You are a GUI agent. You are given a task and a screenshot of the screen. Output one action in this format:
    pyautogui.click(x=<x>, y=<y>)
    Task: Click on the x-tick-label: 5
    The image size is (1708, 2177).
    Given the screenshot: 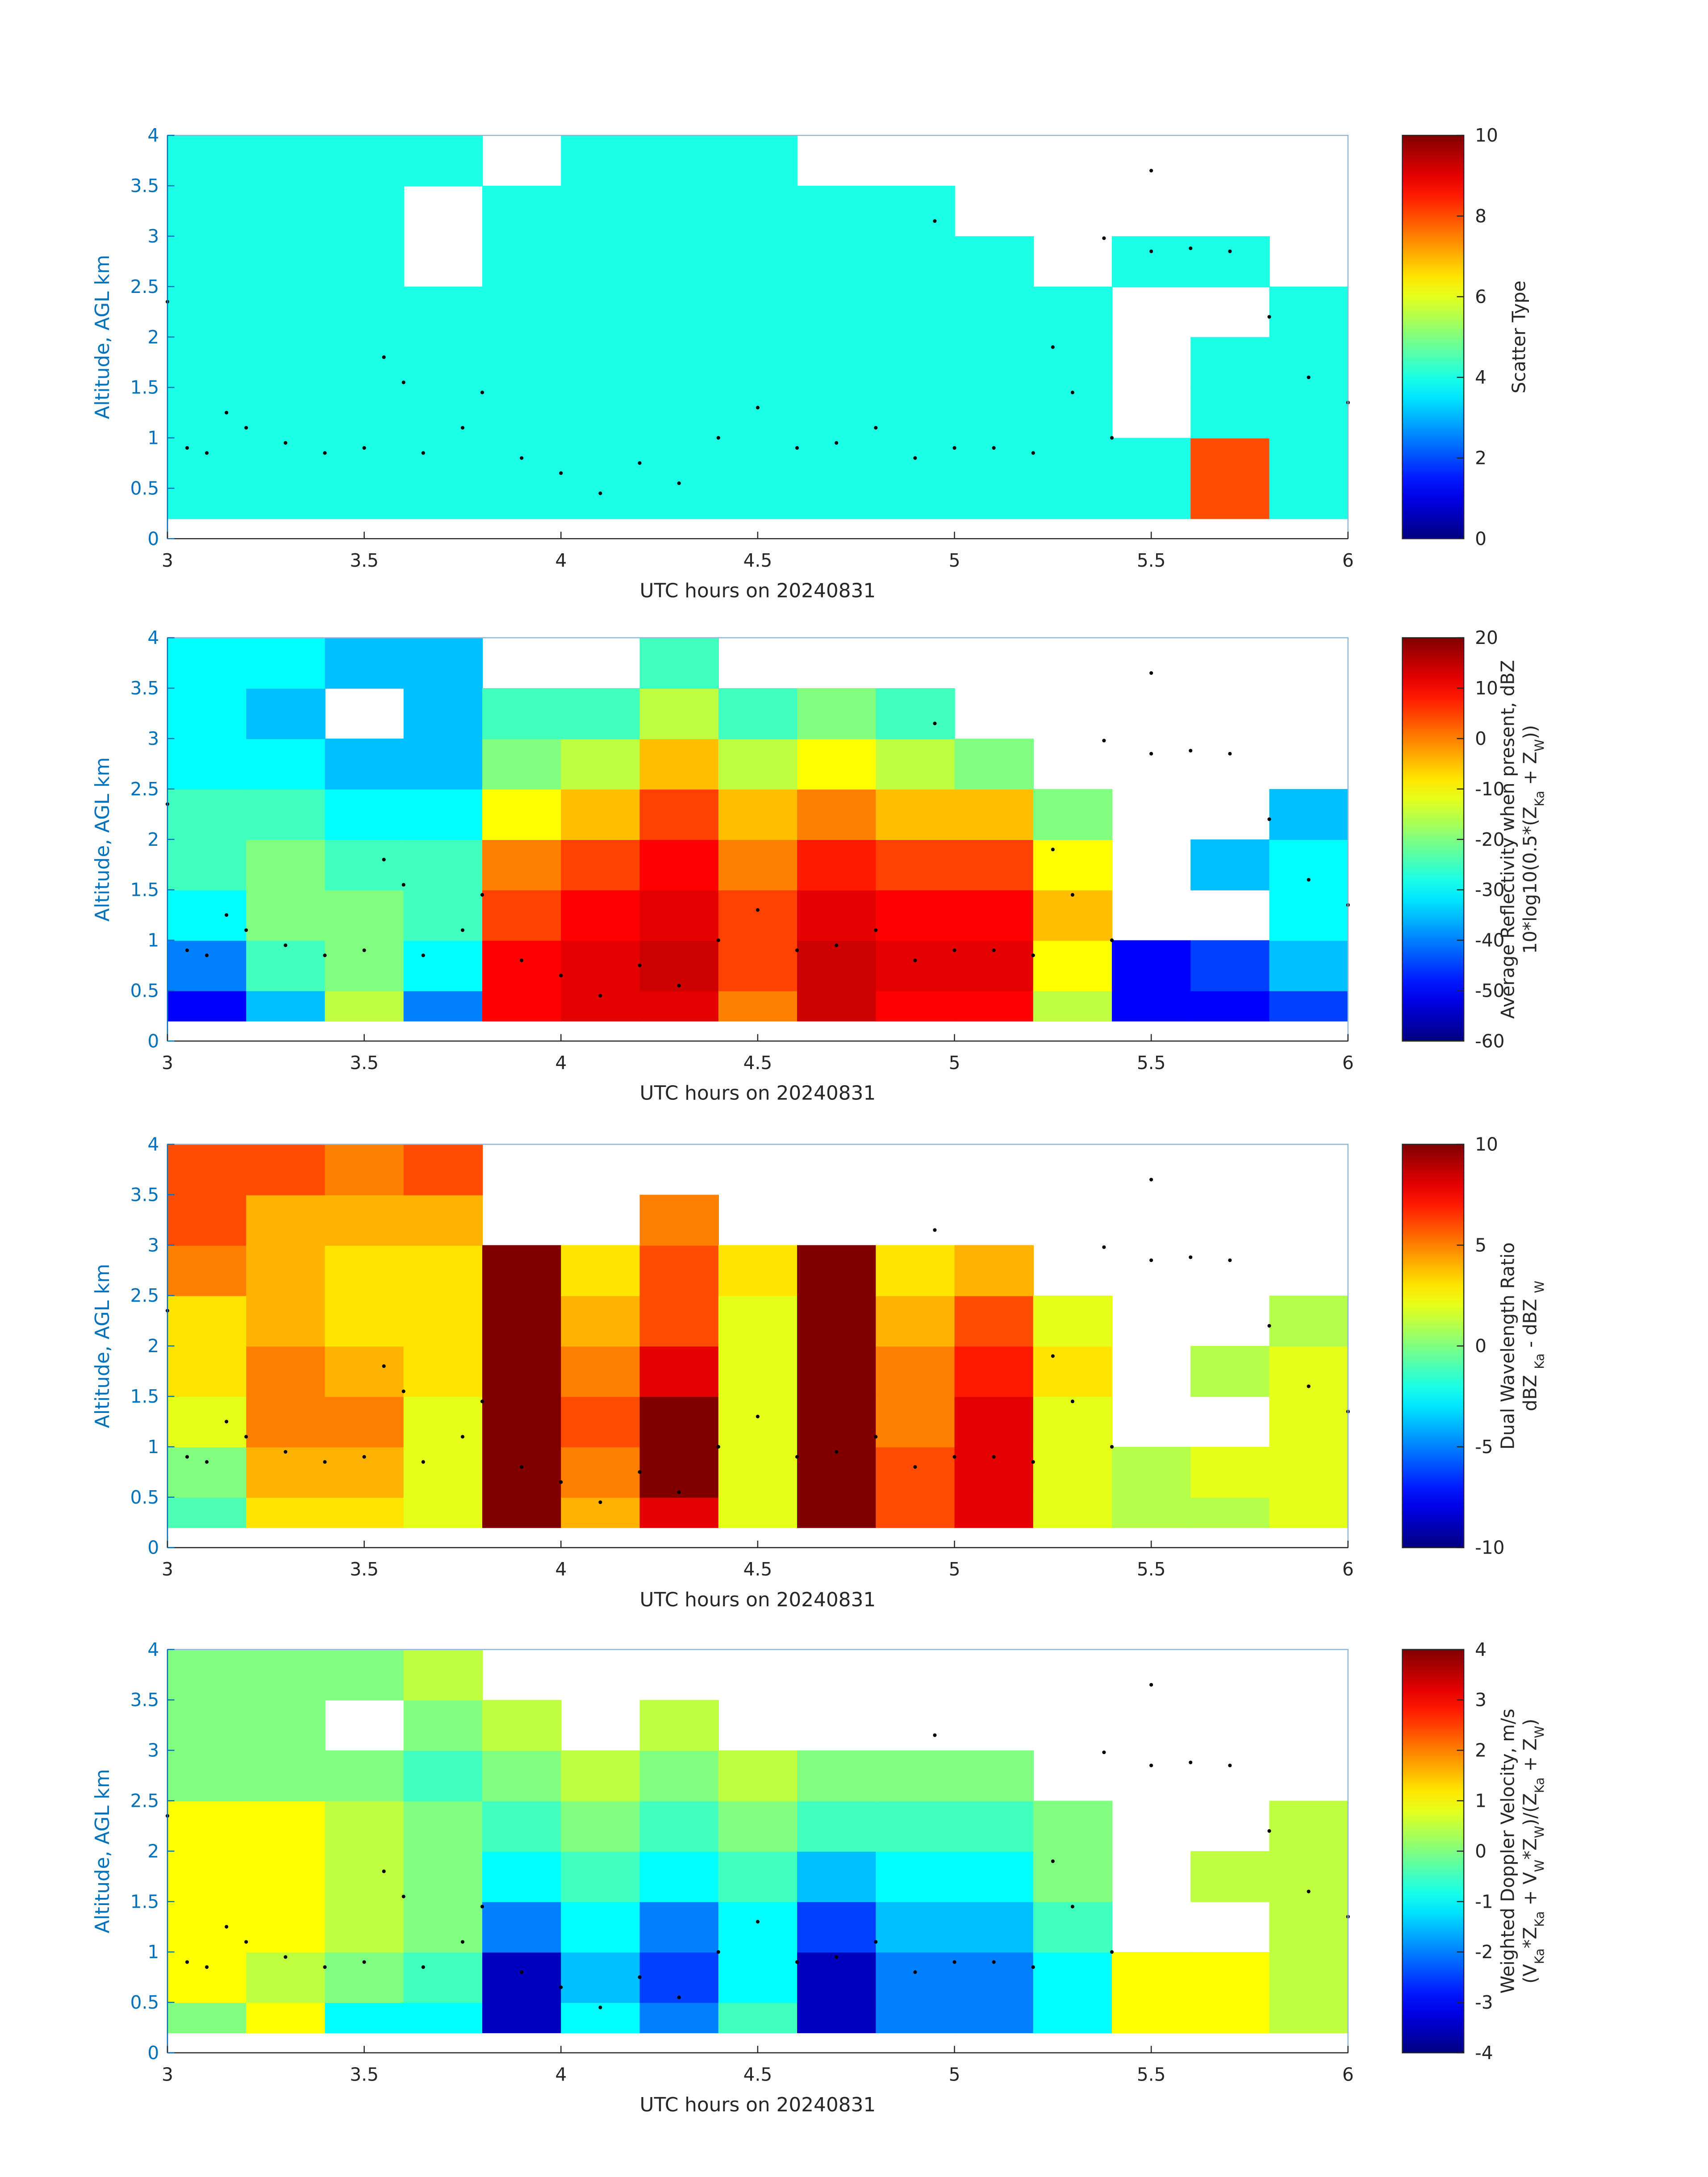 What is the action you would take?
    pyautogui.click(x=954, y=560)
    